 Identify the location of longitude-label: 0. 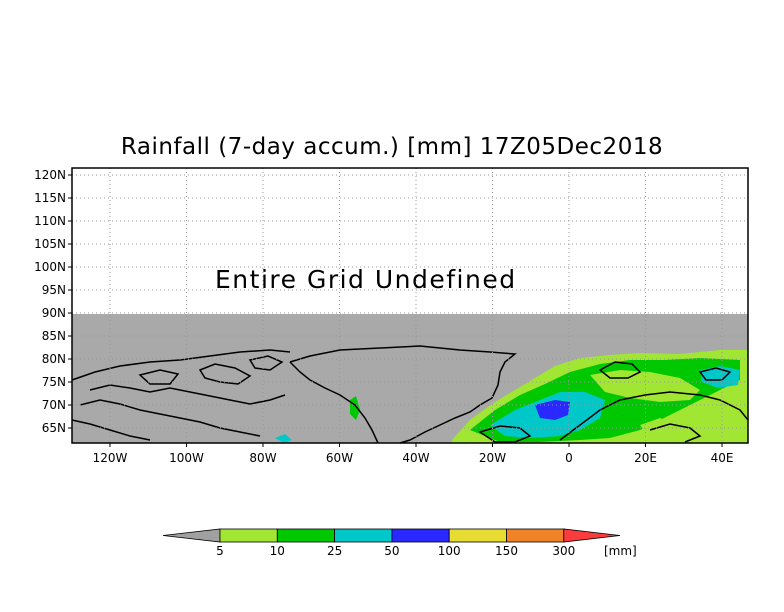
(569, 458).